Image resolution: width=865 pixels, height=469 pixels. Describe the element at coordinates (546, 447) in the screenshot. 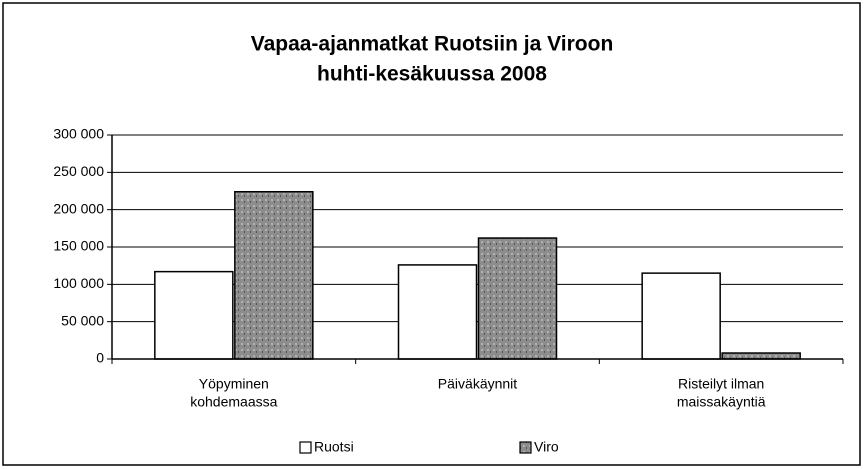

I see `legend-label: Viro` at that location.